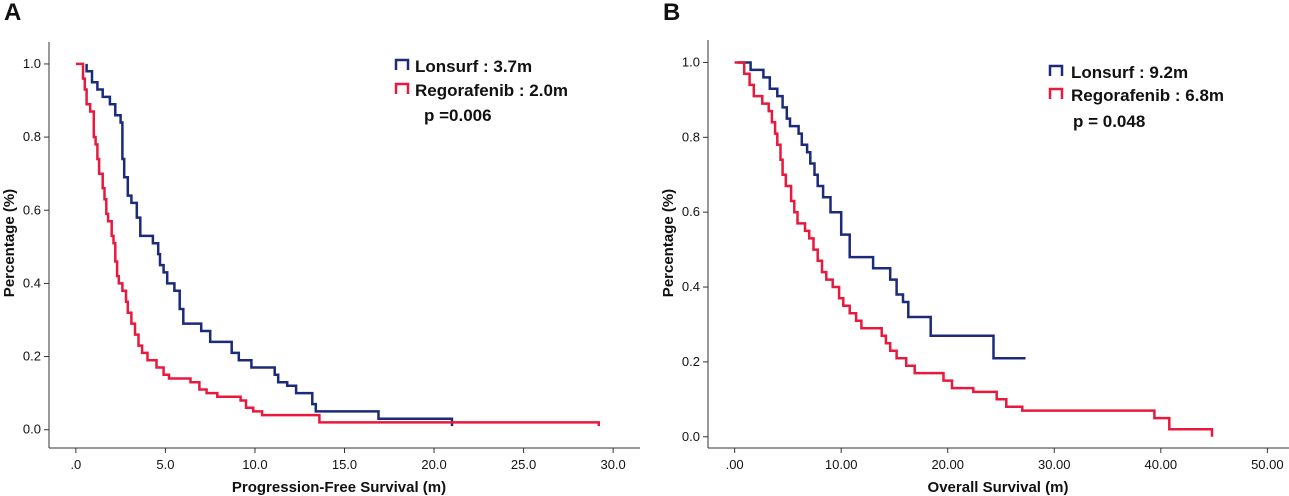  Describe the element at coordinates (1267, 464) in the screenshot. I see `x-tick-label: 50.00` at that location.